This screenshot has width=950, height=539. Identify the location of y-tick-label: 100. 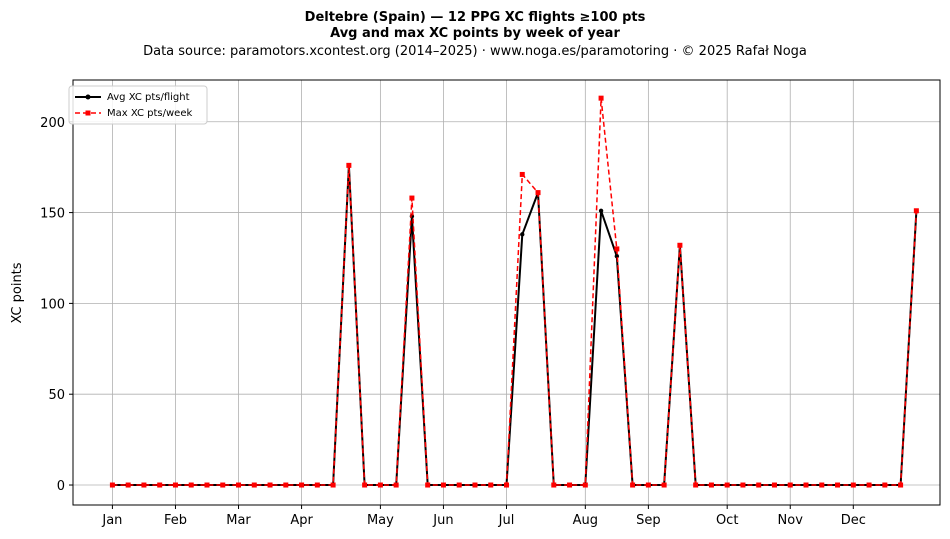
(52, 304).